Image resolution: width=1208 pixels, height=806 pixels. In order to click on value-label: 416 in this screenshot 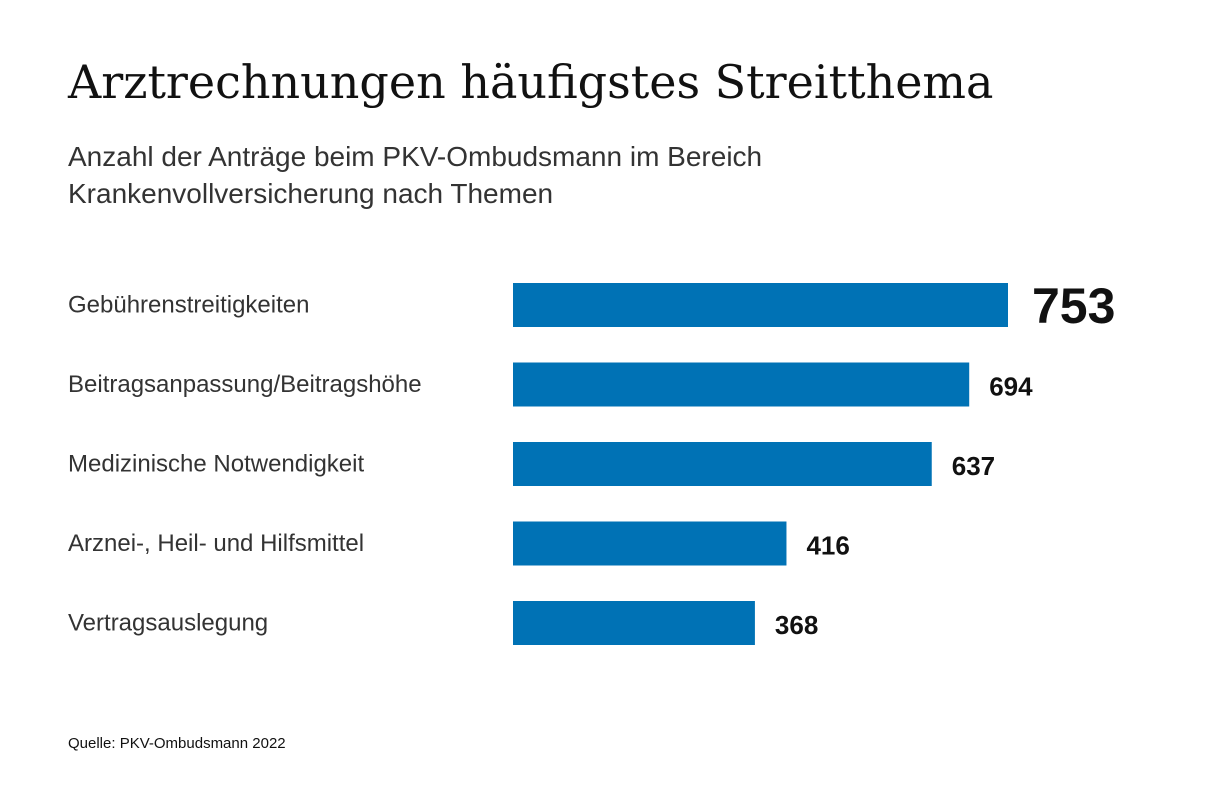, I will do `click(827, 546)`.